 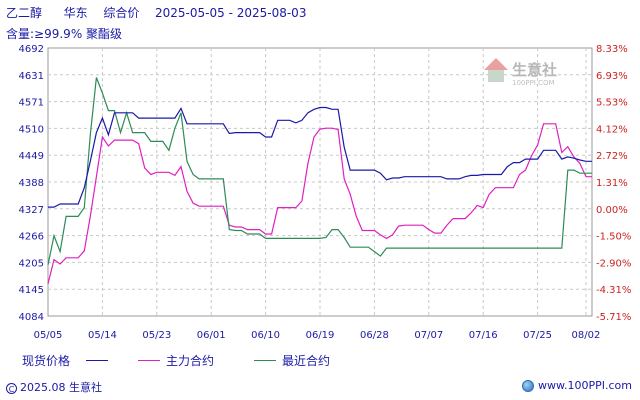 What do you see at coordinates (306, 361) in the screenshot?
I see `legend-label-recent: 最近合约` at bounding box center [306, 361].